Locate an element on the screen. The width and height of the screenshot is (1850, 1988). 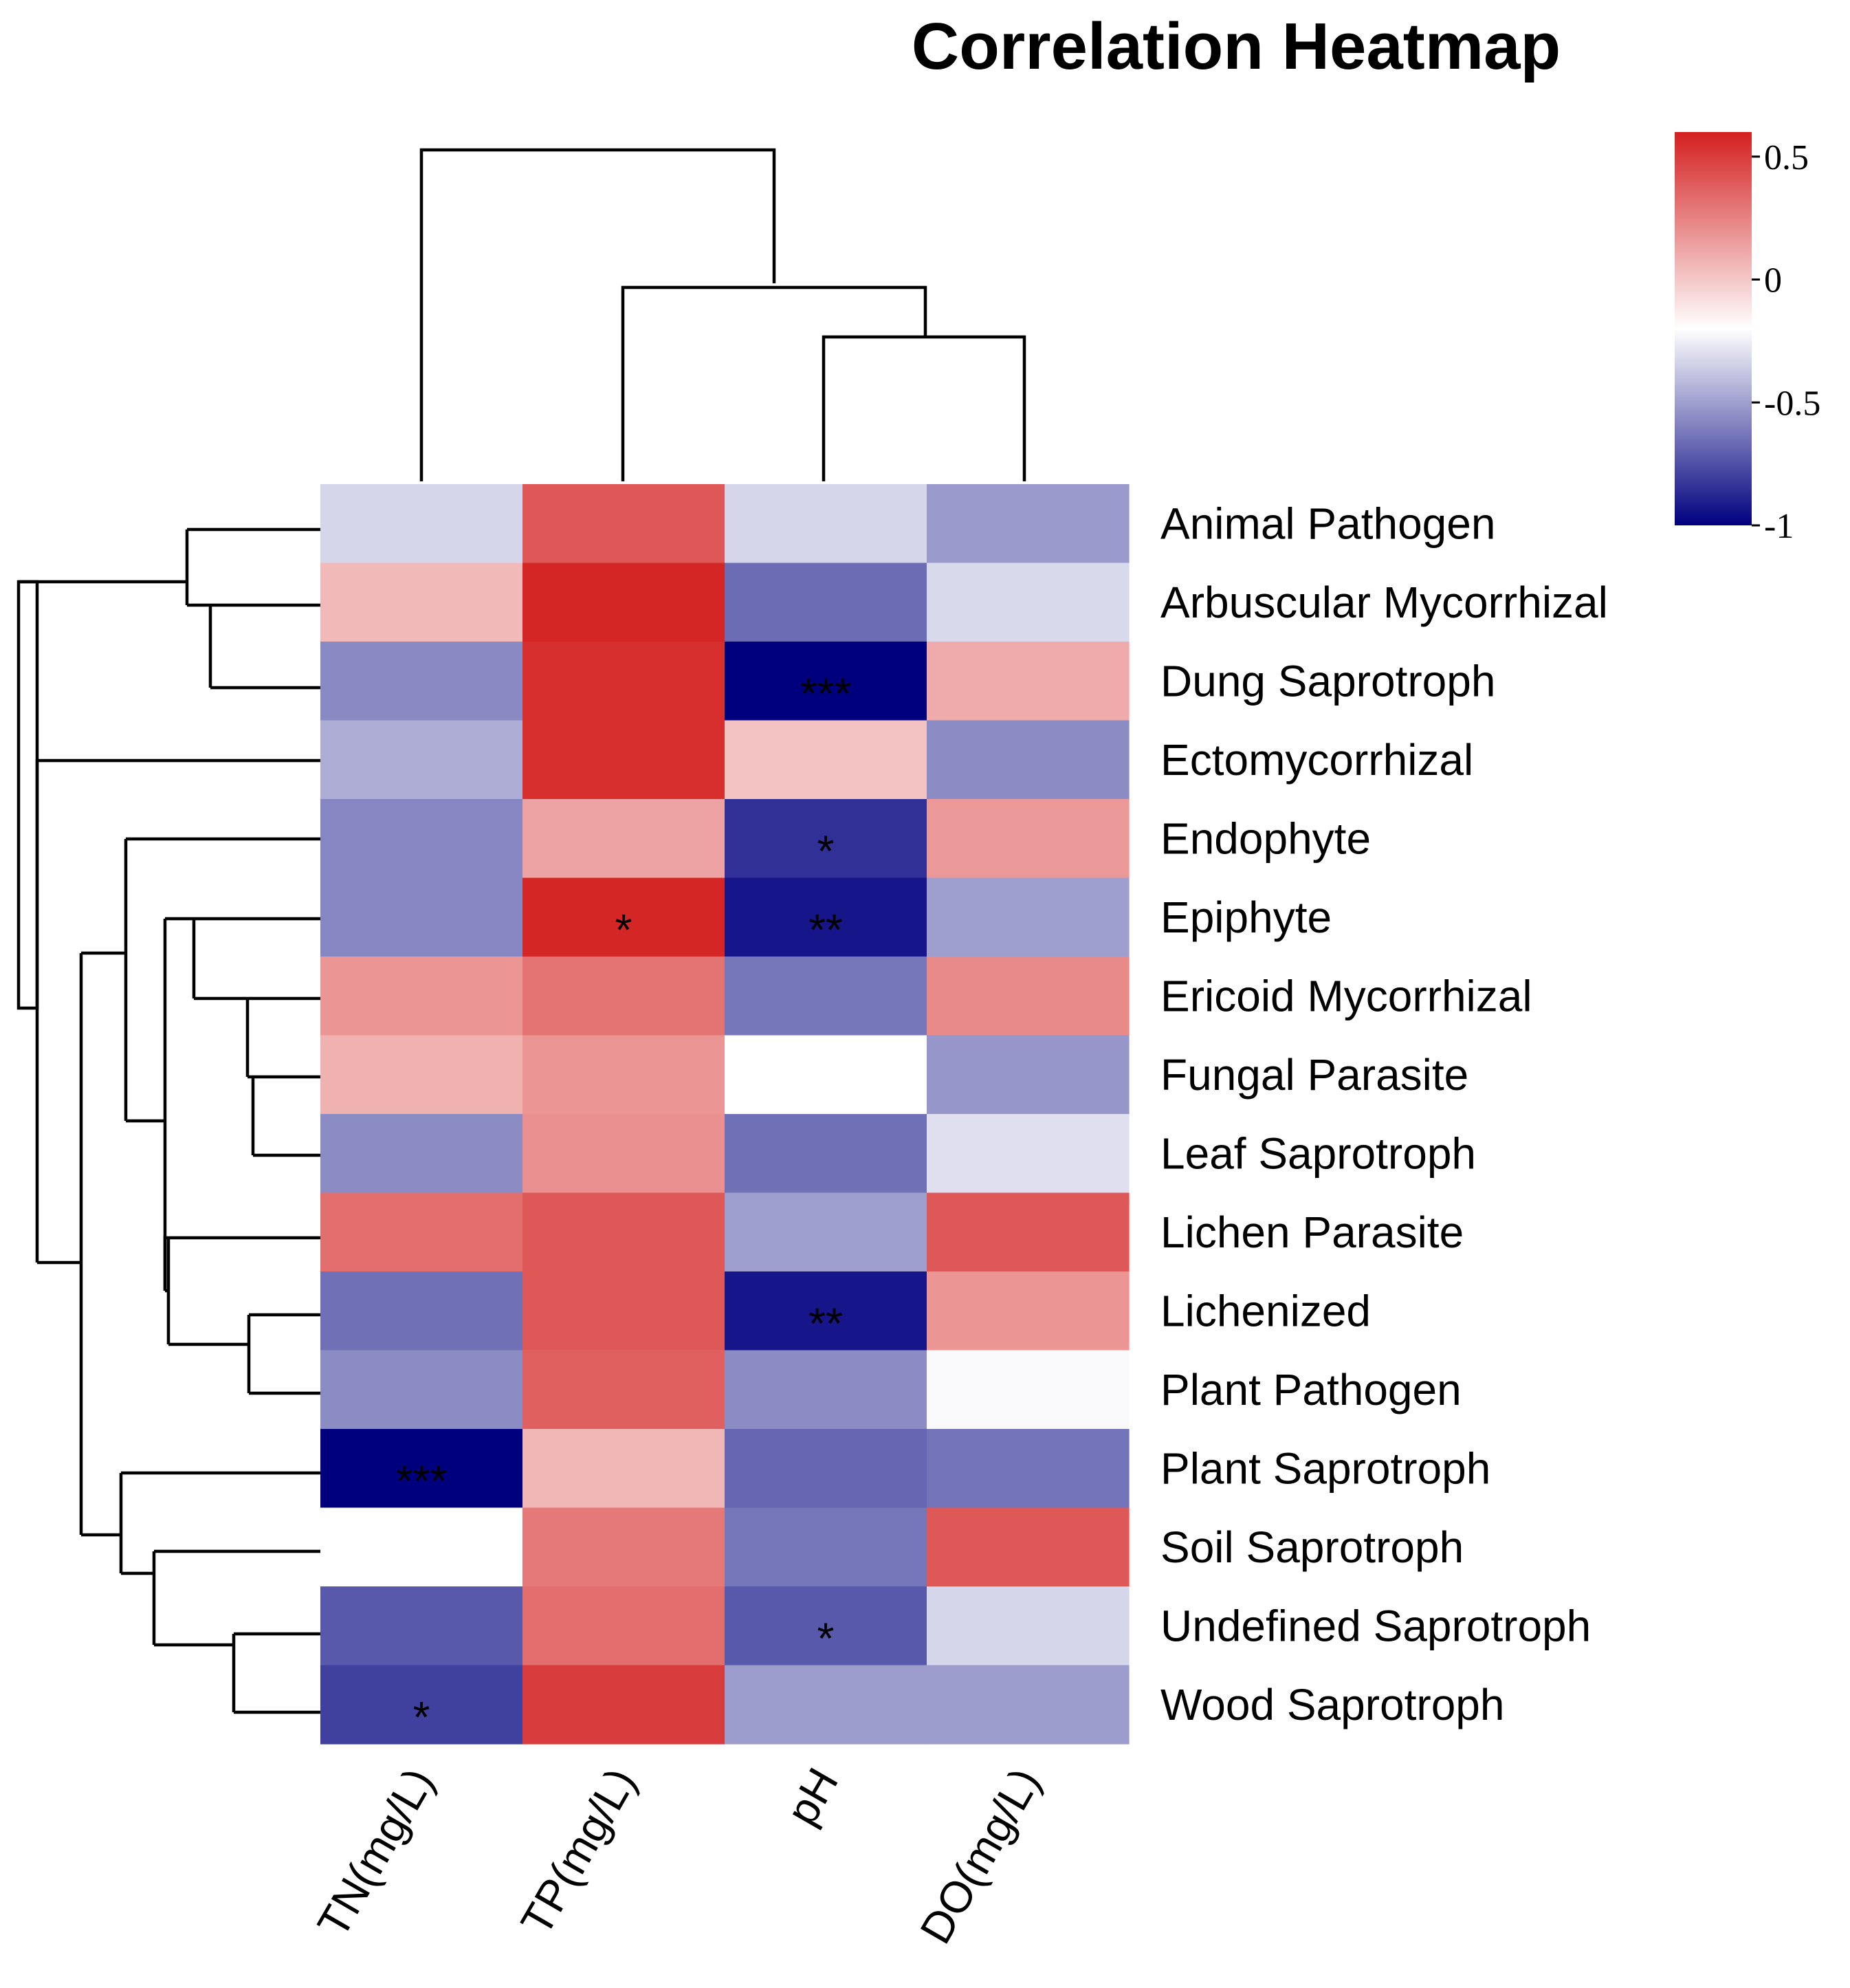
colorbar-gradient is located at coordinates (1713, 328).